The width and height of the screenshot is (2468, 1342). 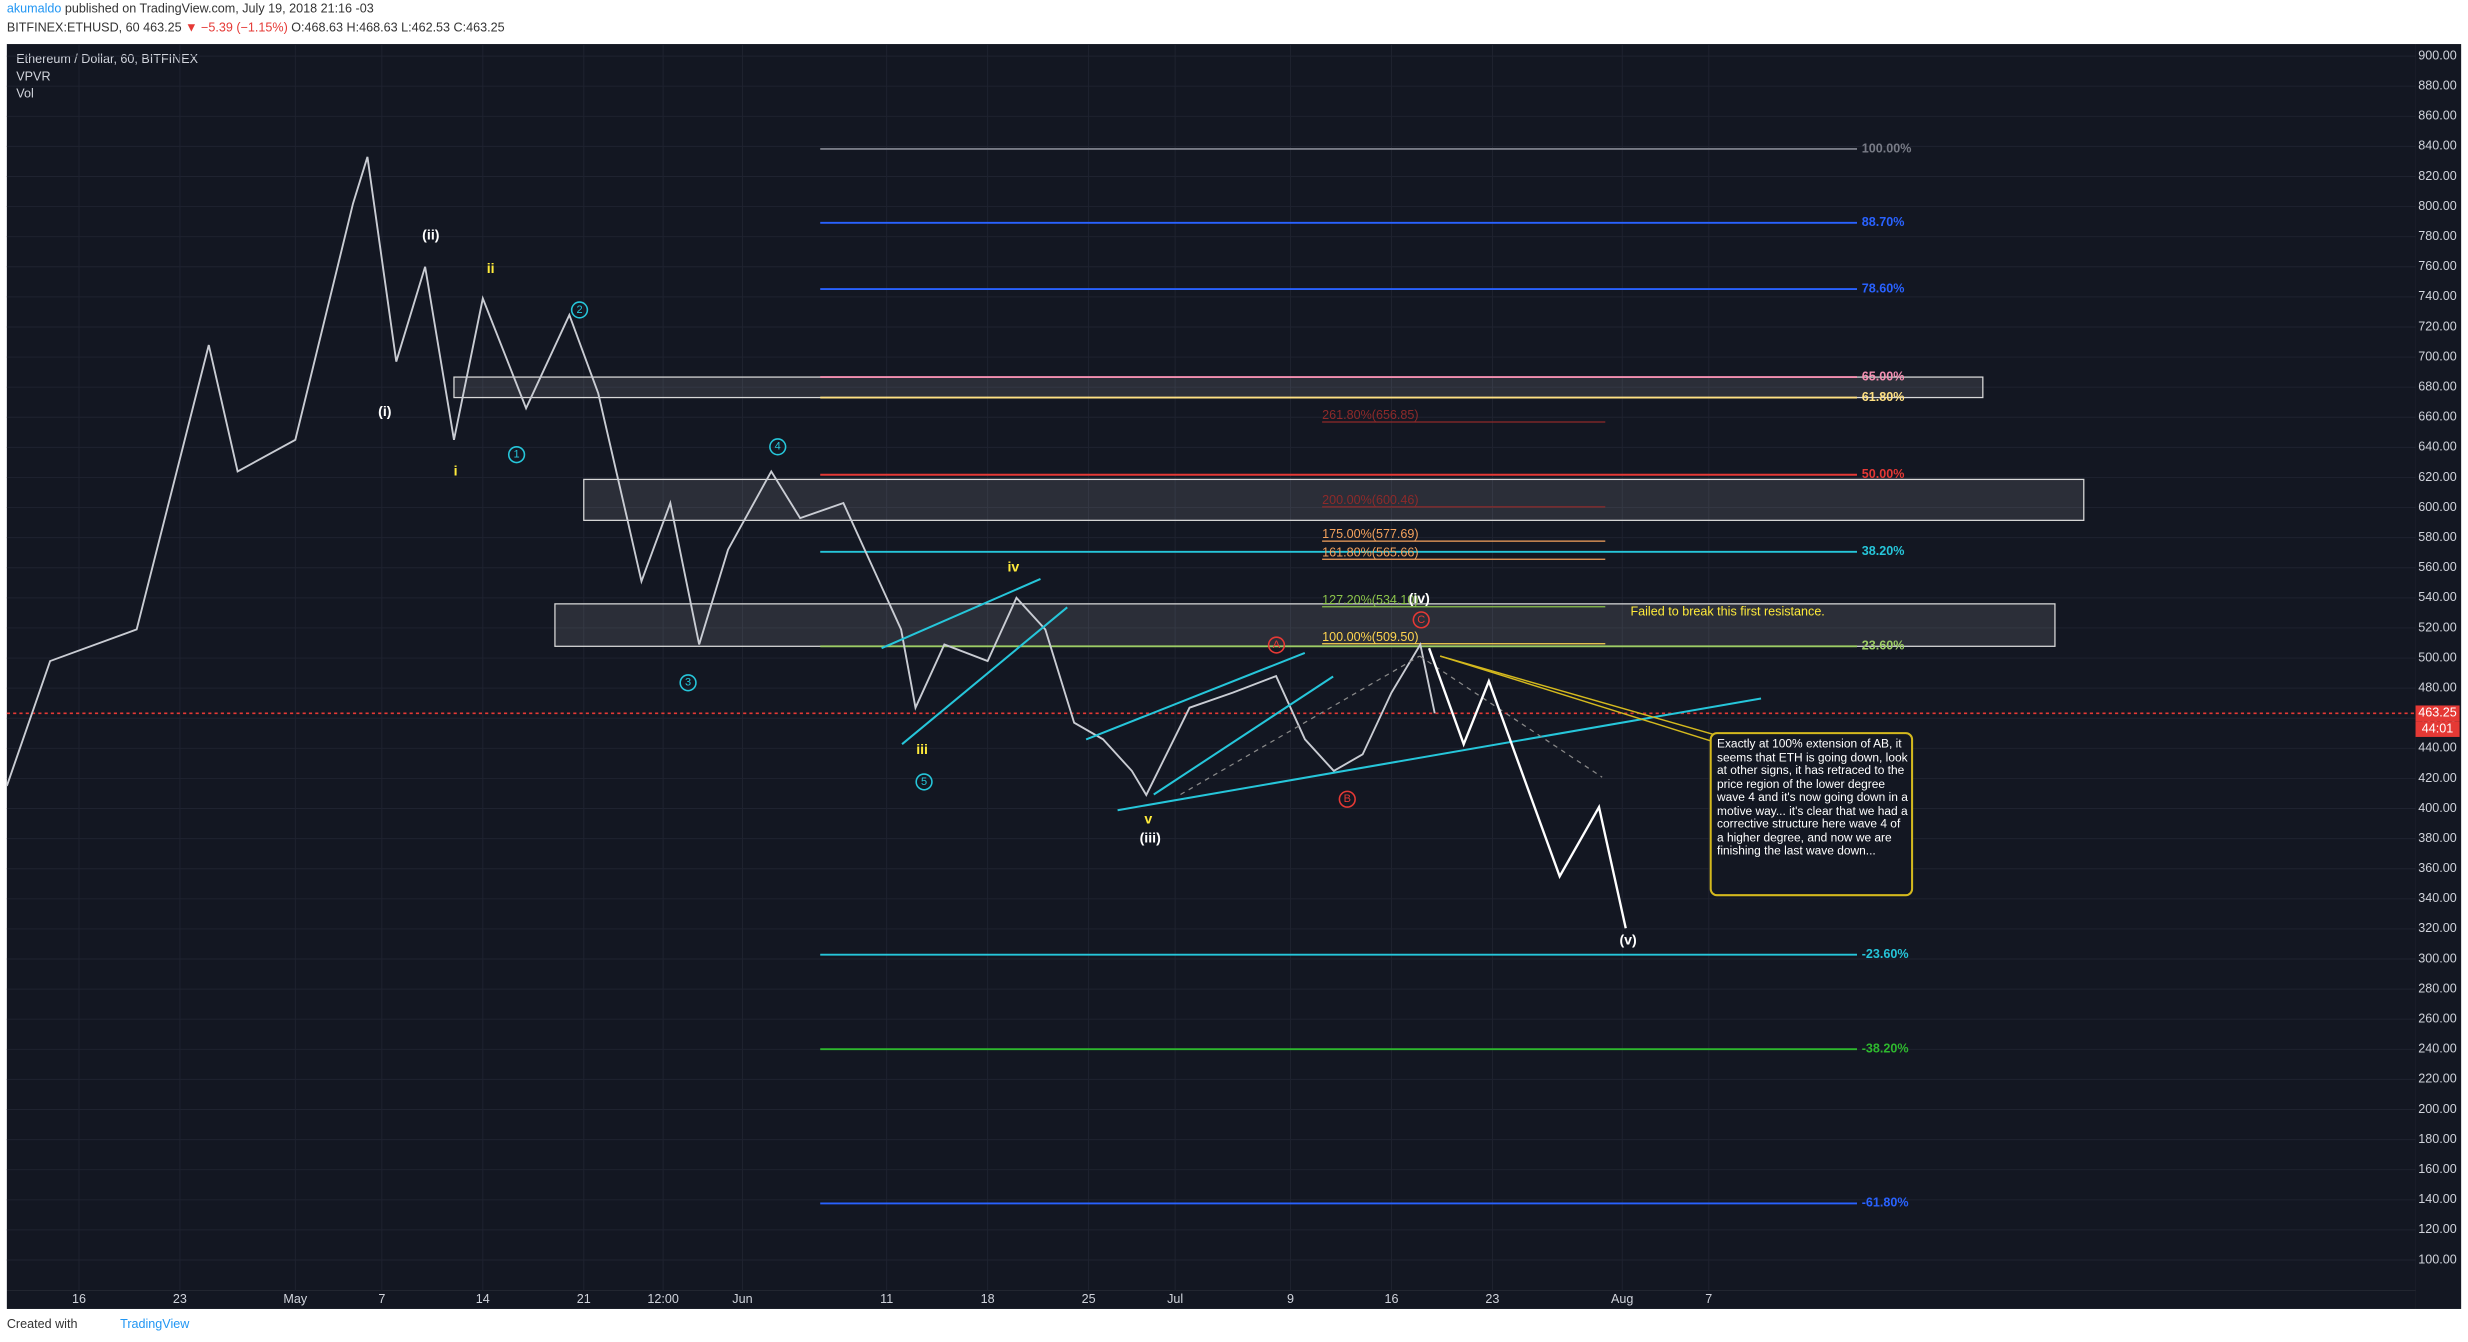 What do you see at coordinates (2437, 1139) in the screenshot?
I see `y-tick-label: 180.00` at bounding box center [2437, 1139].